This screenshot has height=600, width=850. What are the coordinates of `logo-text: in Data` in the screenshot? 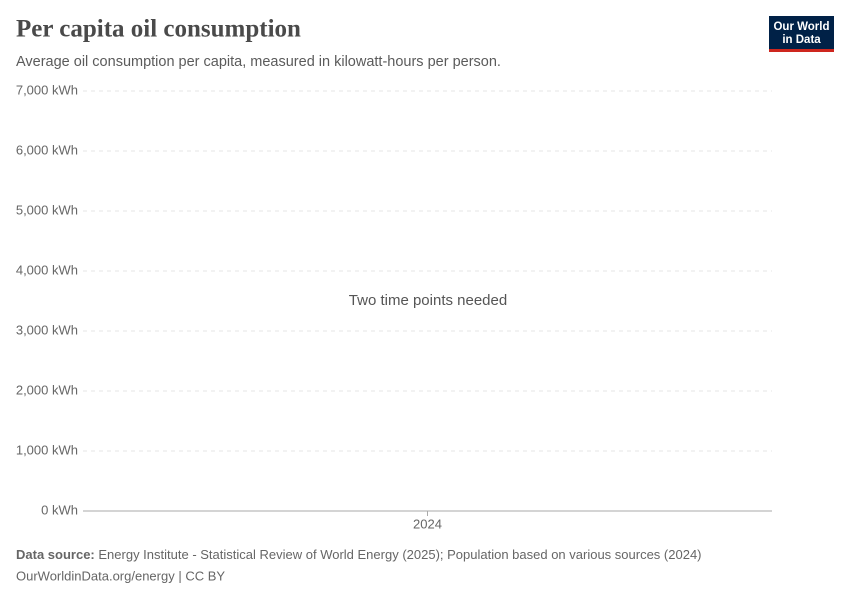 It's located at (801, 40).